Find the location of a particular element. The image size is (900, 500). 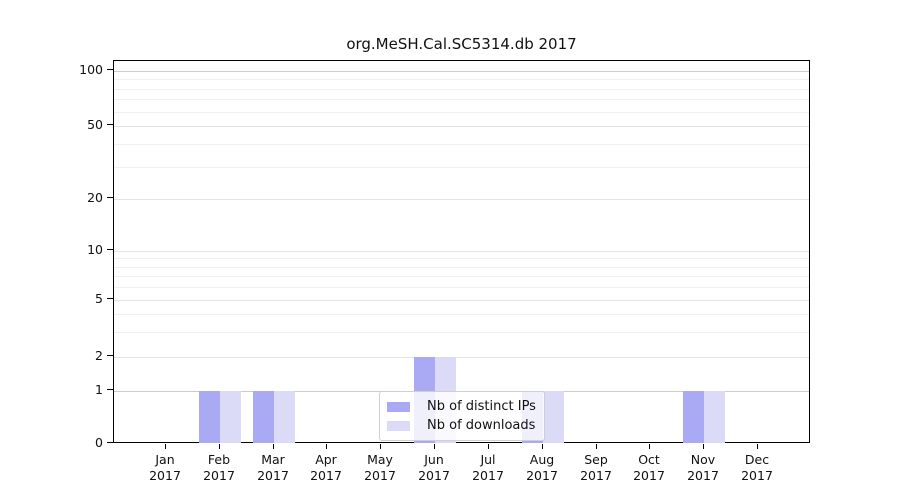

x-tick-label: May 2017 is located at coordinates (380, 467).